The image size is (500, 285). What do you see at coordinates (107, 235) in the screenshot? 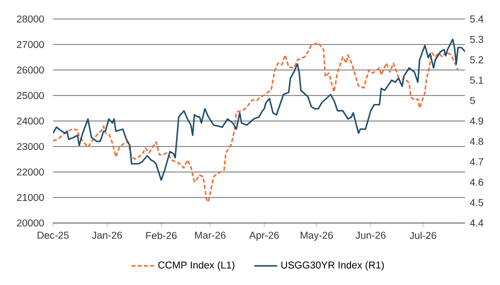
I see `x-tick-label: Jan-26` at bounding box center [107, 235].